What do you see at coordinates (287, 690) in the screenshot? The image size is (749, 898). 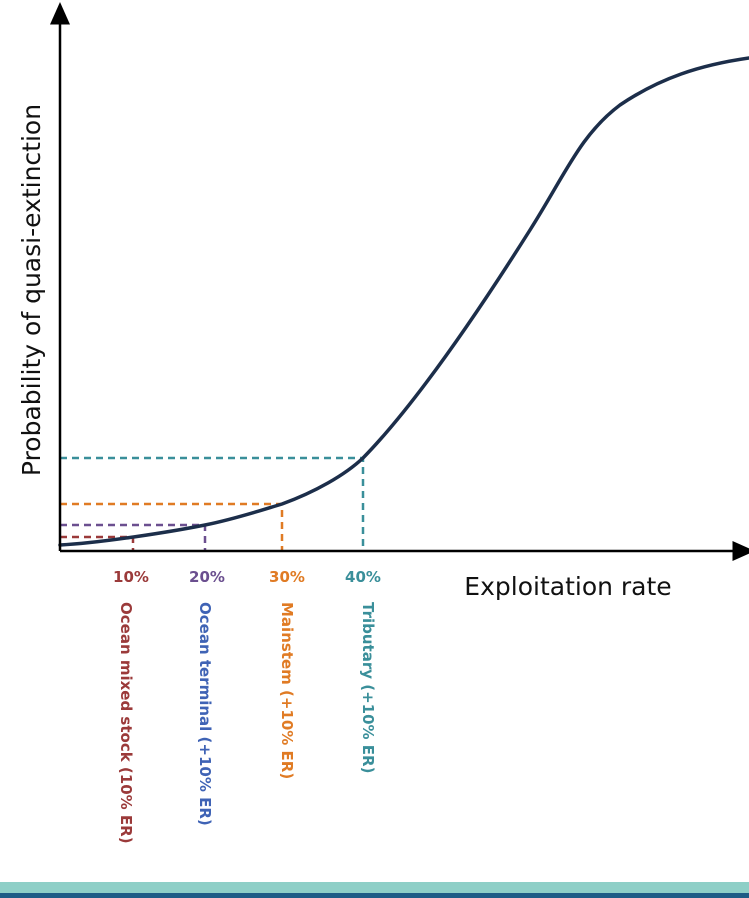 I see `label-mainstem: Mainstem (+10% ER)` at bounding box center [287, 690].